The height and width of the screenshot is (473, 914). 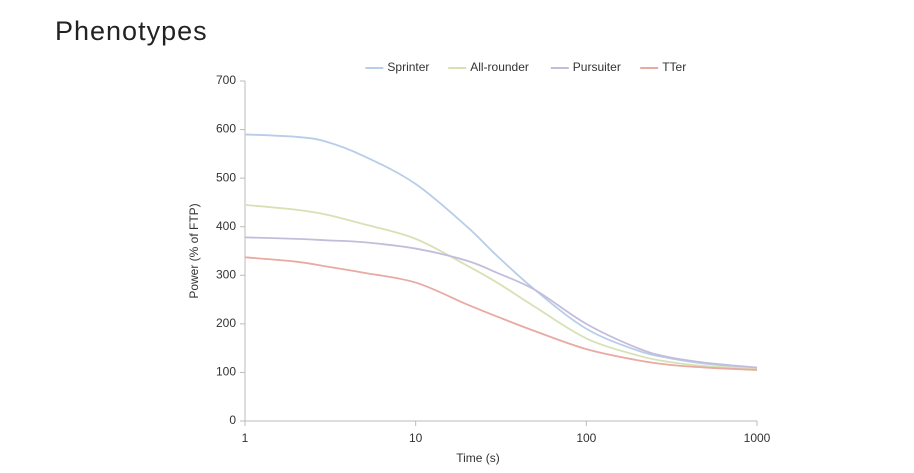 I want to click on y-axis-label: Power (% of FTP), so click(x=194, y=250).